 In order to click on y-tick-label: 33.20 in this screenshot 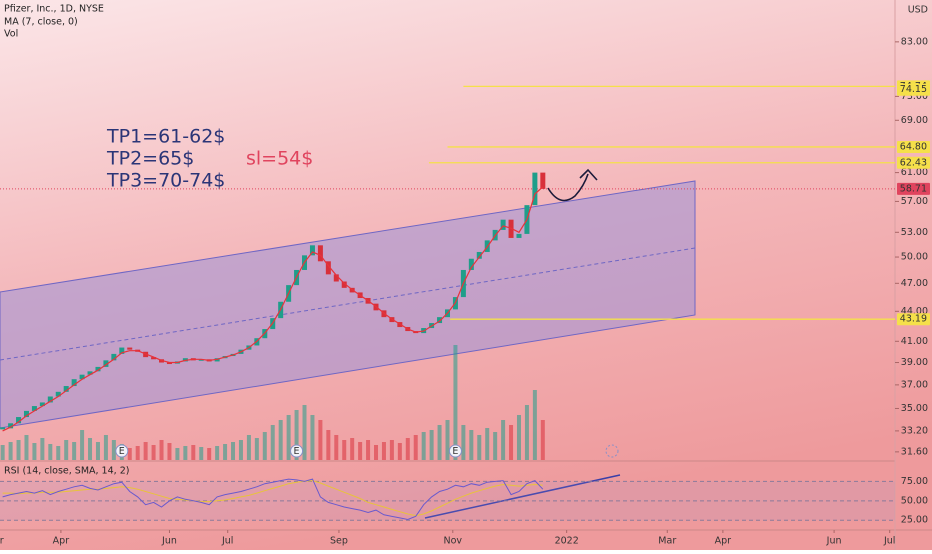, I will do `click(914, 430)`.